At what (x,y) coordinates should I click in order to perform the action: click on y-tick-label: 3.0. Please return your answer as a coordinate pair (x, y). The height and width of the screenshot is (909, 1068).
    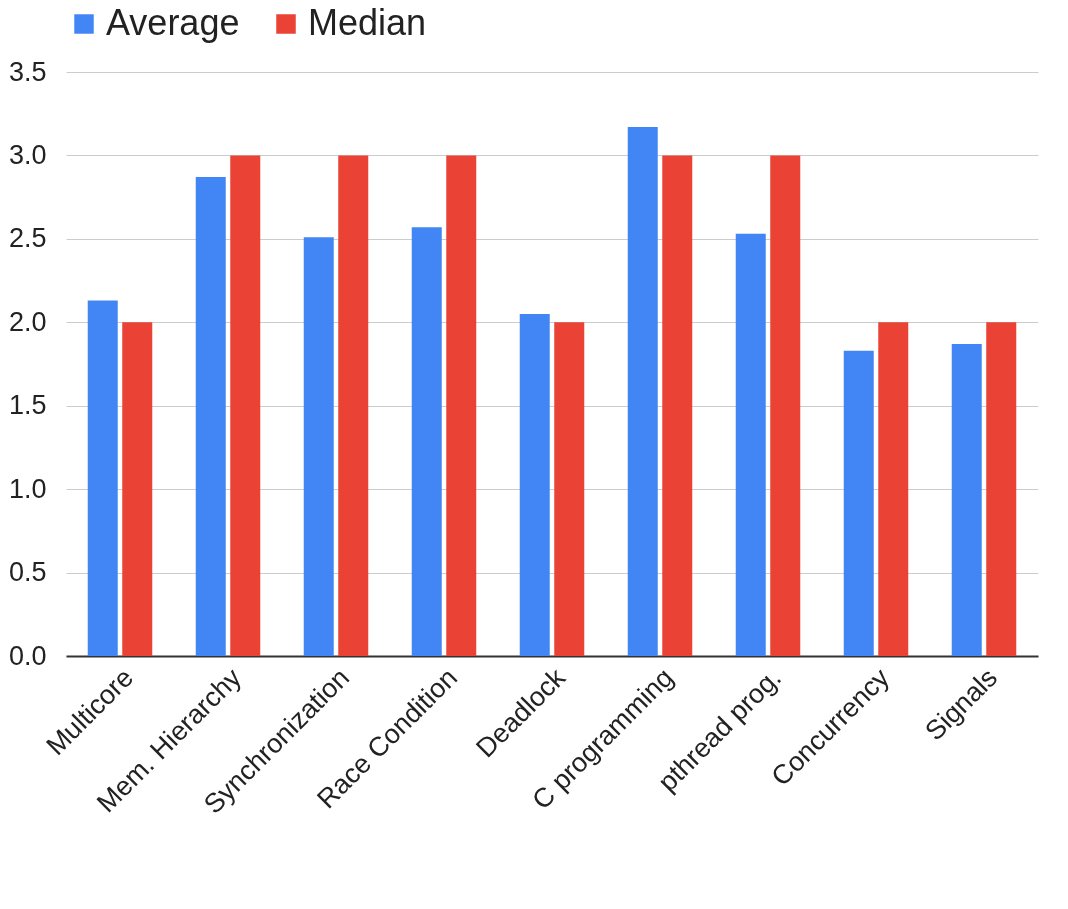
    Looking at the image, I should click on (27, 154).